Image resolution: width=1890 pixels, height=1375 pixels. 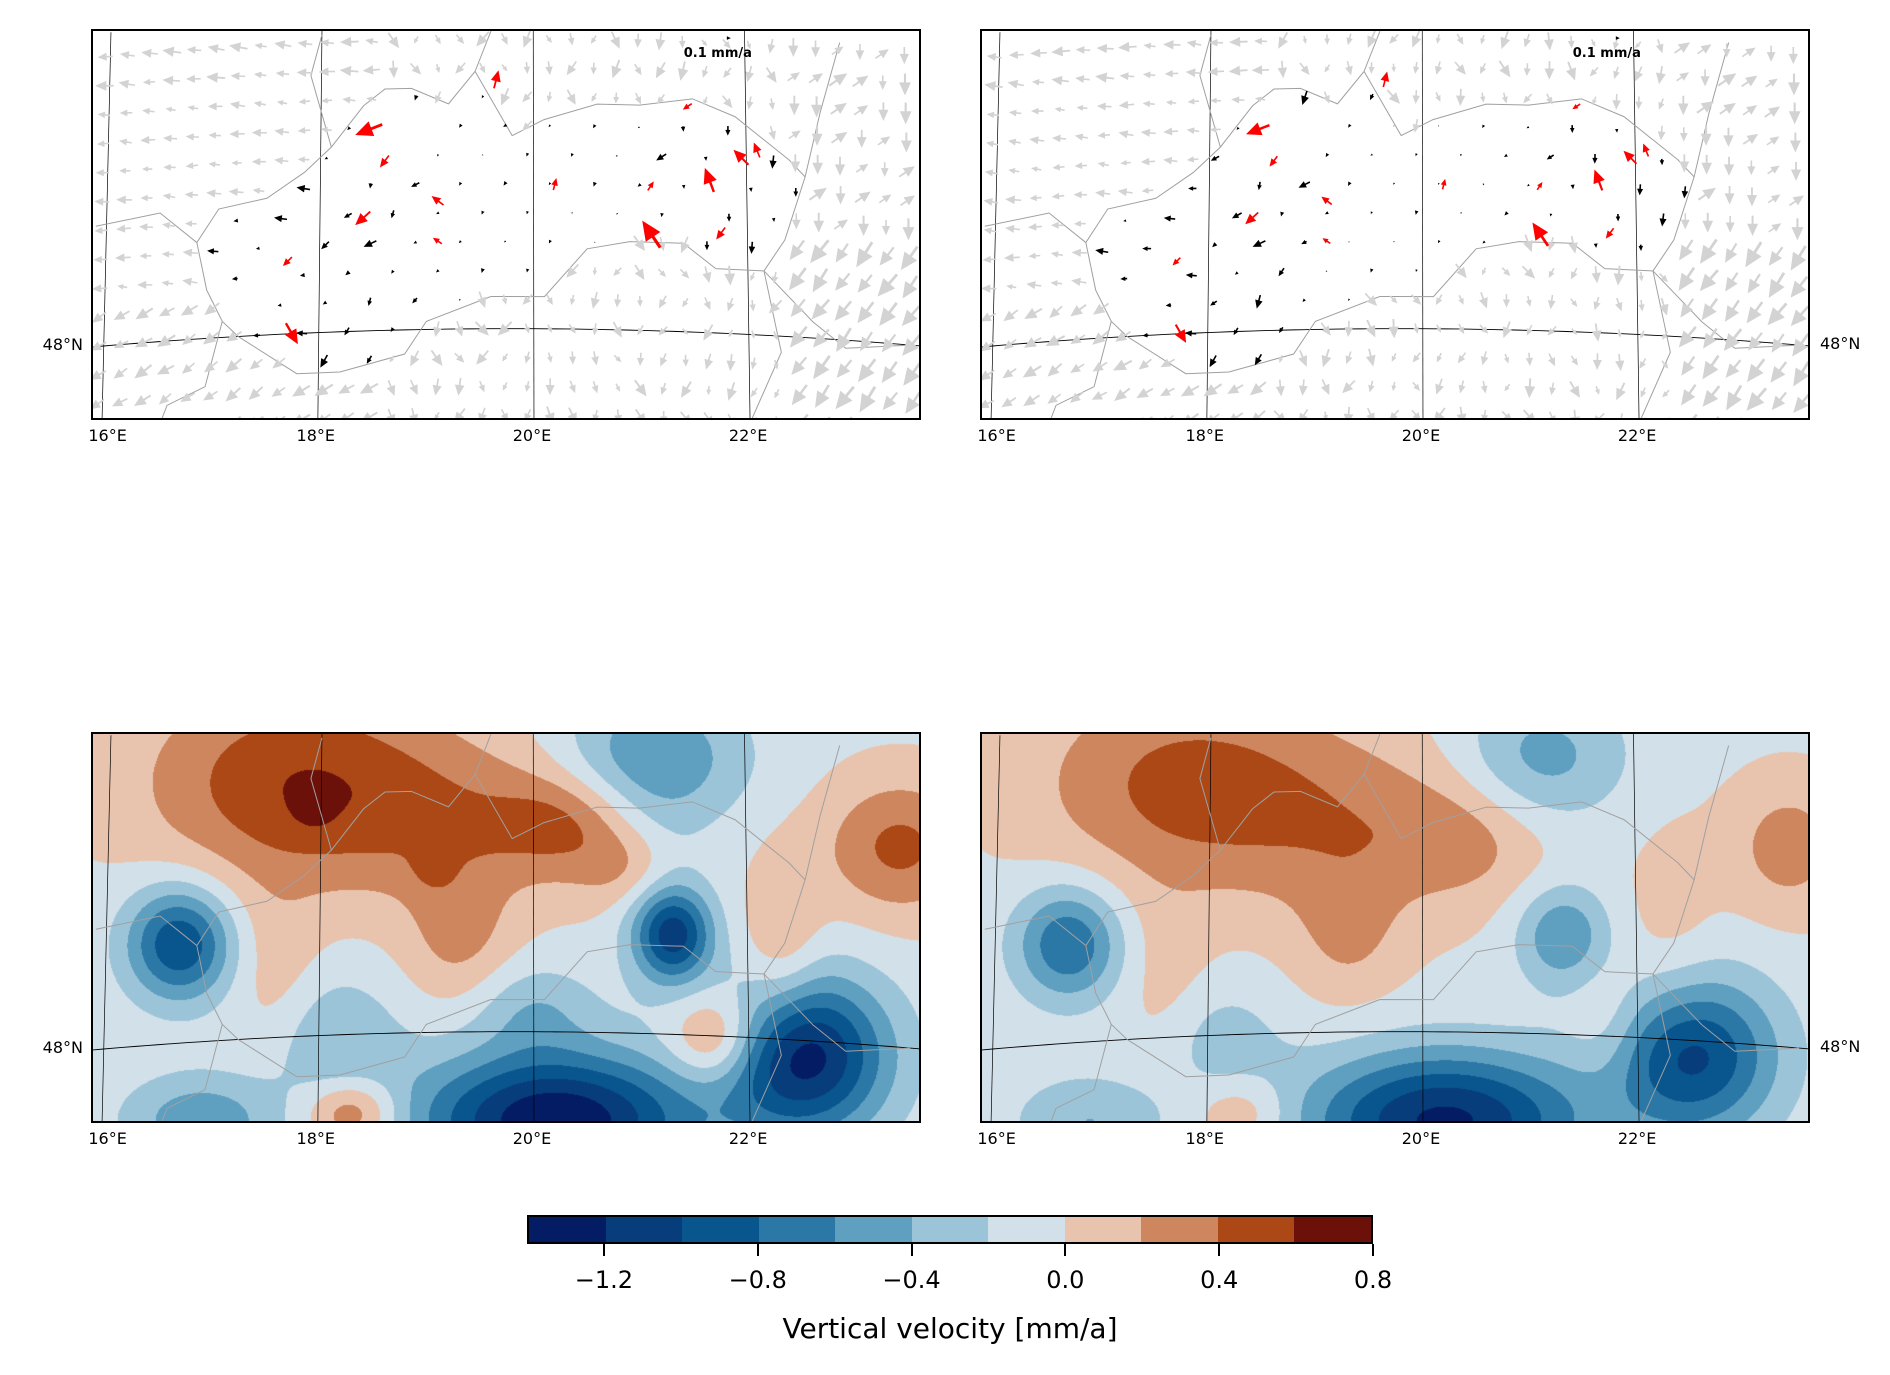 What do you see at coordinates (1179, 1229) in the screenshot?
I see `colorbar-segment` at bounding box center [1179, 1229].